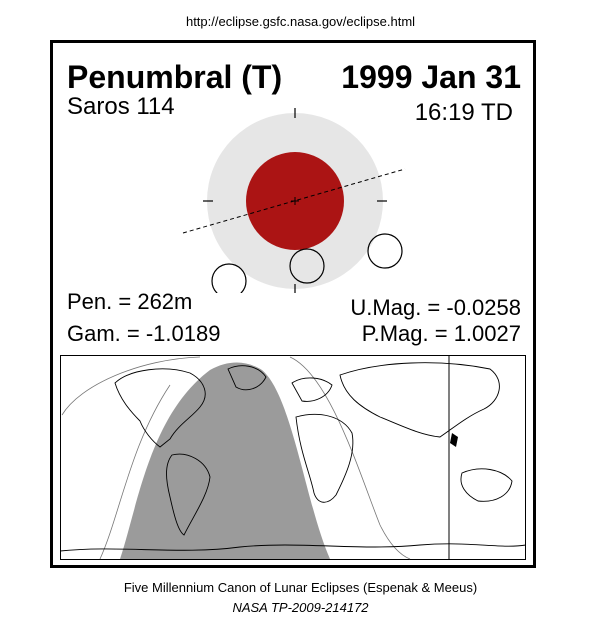 This screenshot has width=601, height=640. I want to click on gamma-value: Gam. = -1.0189, so click(144, 333).